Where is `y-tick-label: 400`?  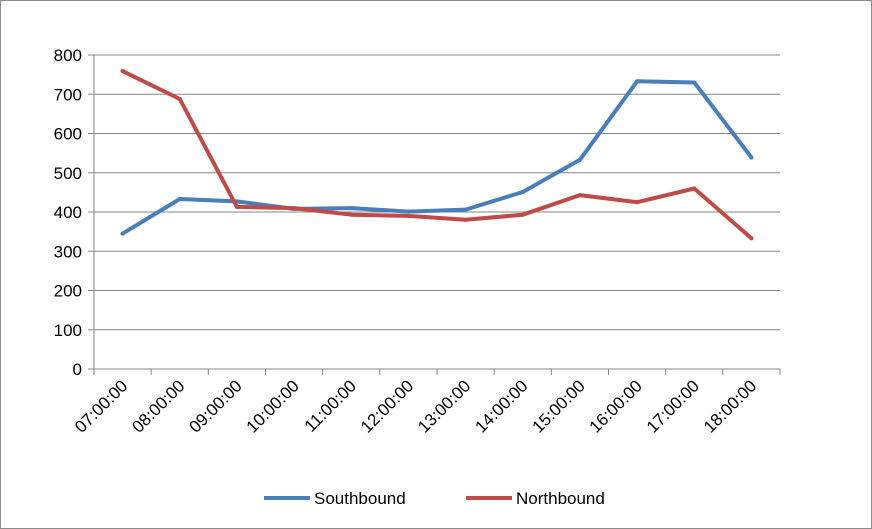
y-tick-label: 400 is located at coordinates (68, 212).